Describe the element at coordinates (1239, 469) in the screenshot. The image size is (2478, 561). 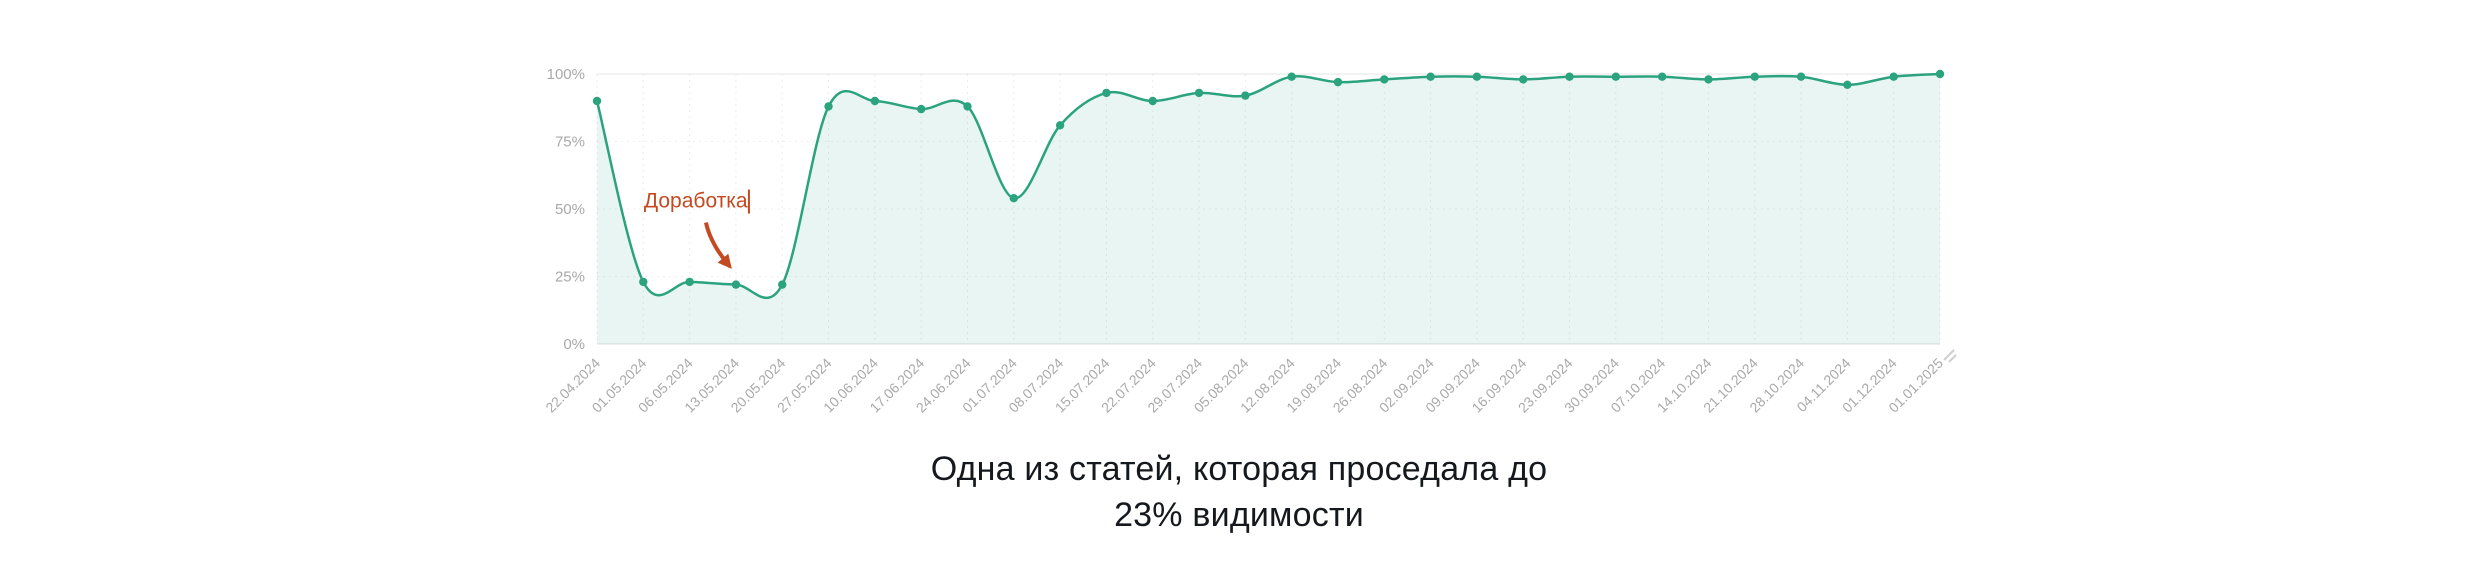
I see `caption-line-1: Одна из статей, которая проседала до` at that location.